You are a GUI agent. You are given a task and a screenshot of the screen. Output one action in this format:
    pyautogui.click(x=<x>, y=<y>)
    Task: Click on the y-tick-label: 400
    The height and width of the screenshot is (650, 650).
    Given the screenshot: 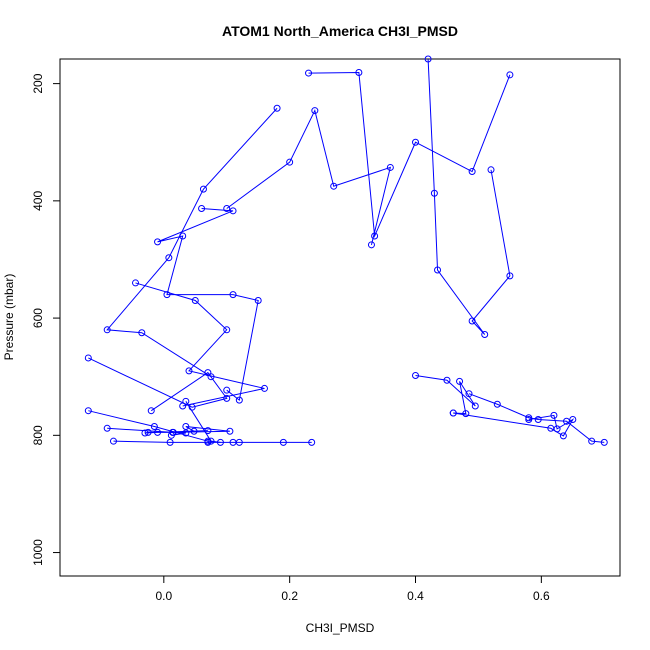 What is the action you would take?
    pyautogui.click(x=38, y=201)
    